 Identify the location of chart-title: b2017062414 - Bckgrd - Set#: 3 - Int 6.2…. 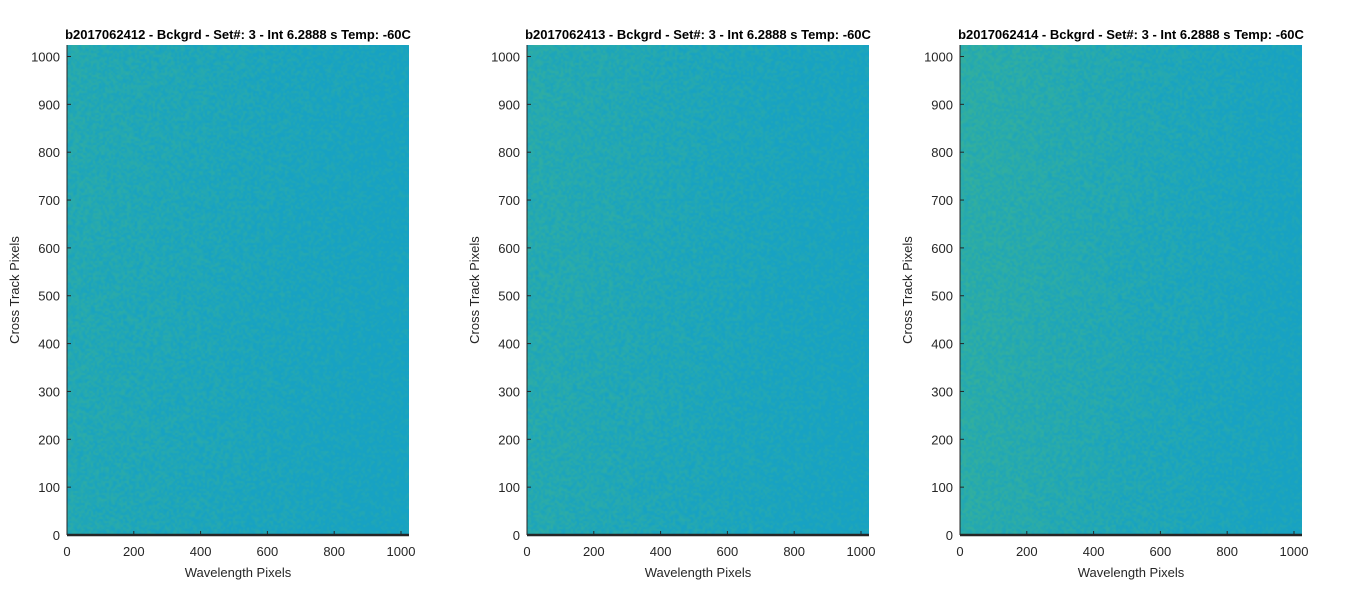
(1131, 34).